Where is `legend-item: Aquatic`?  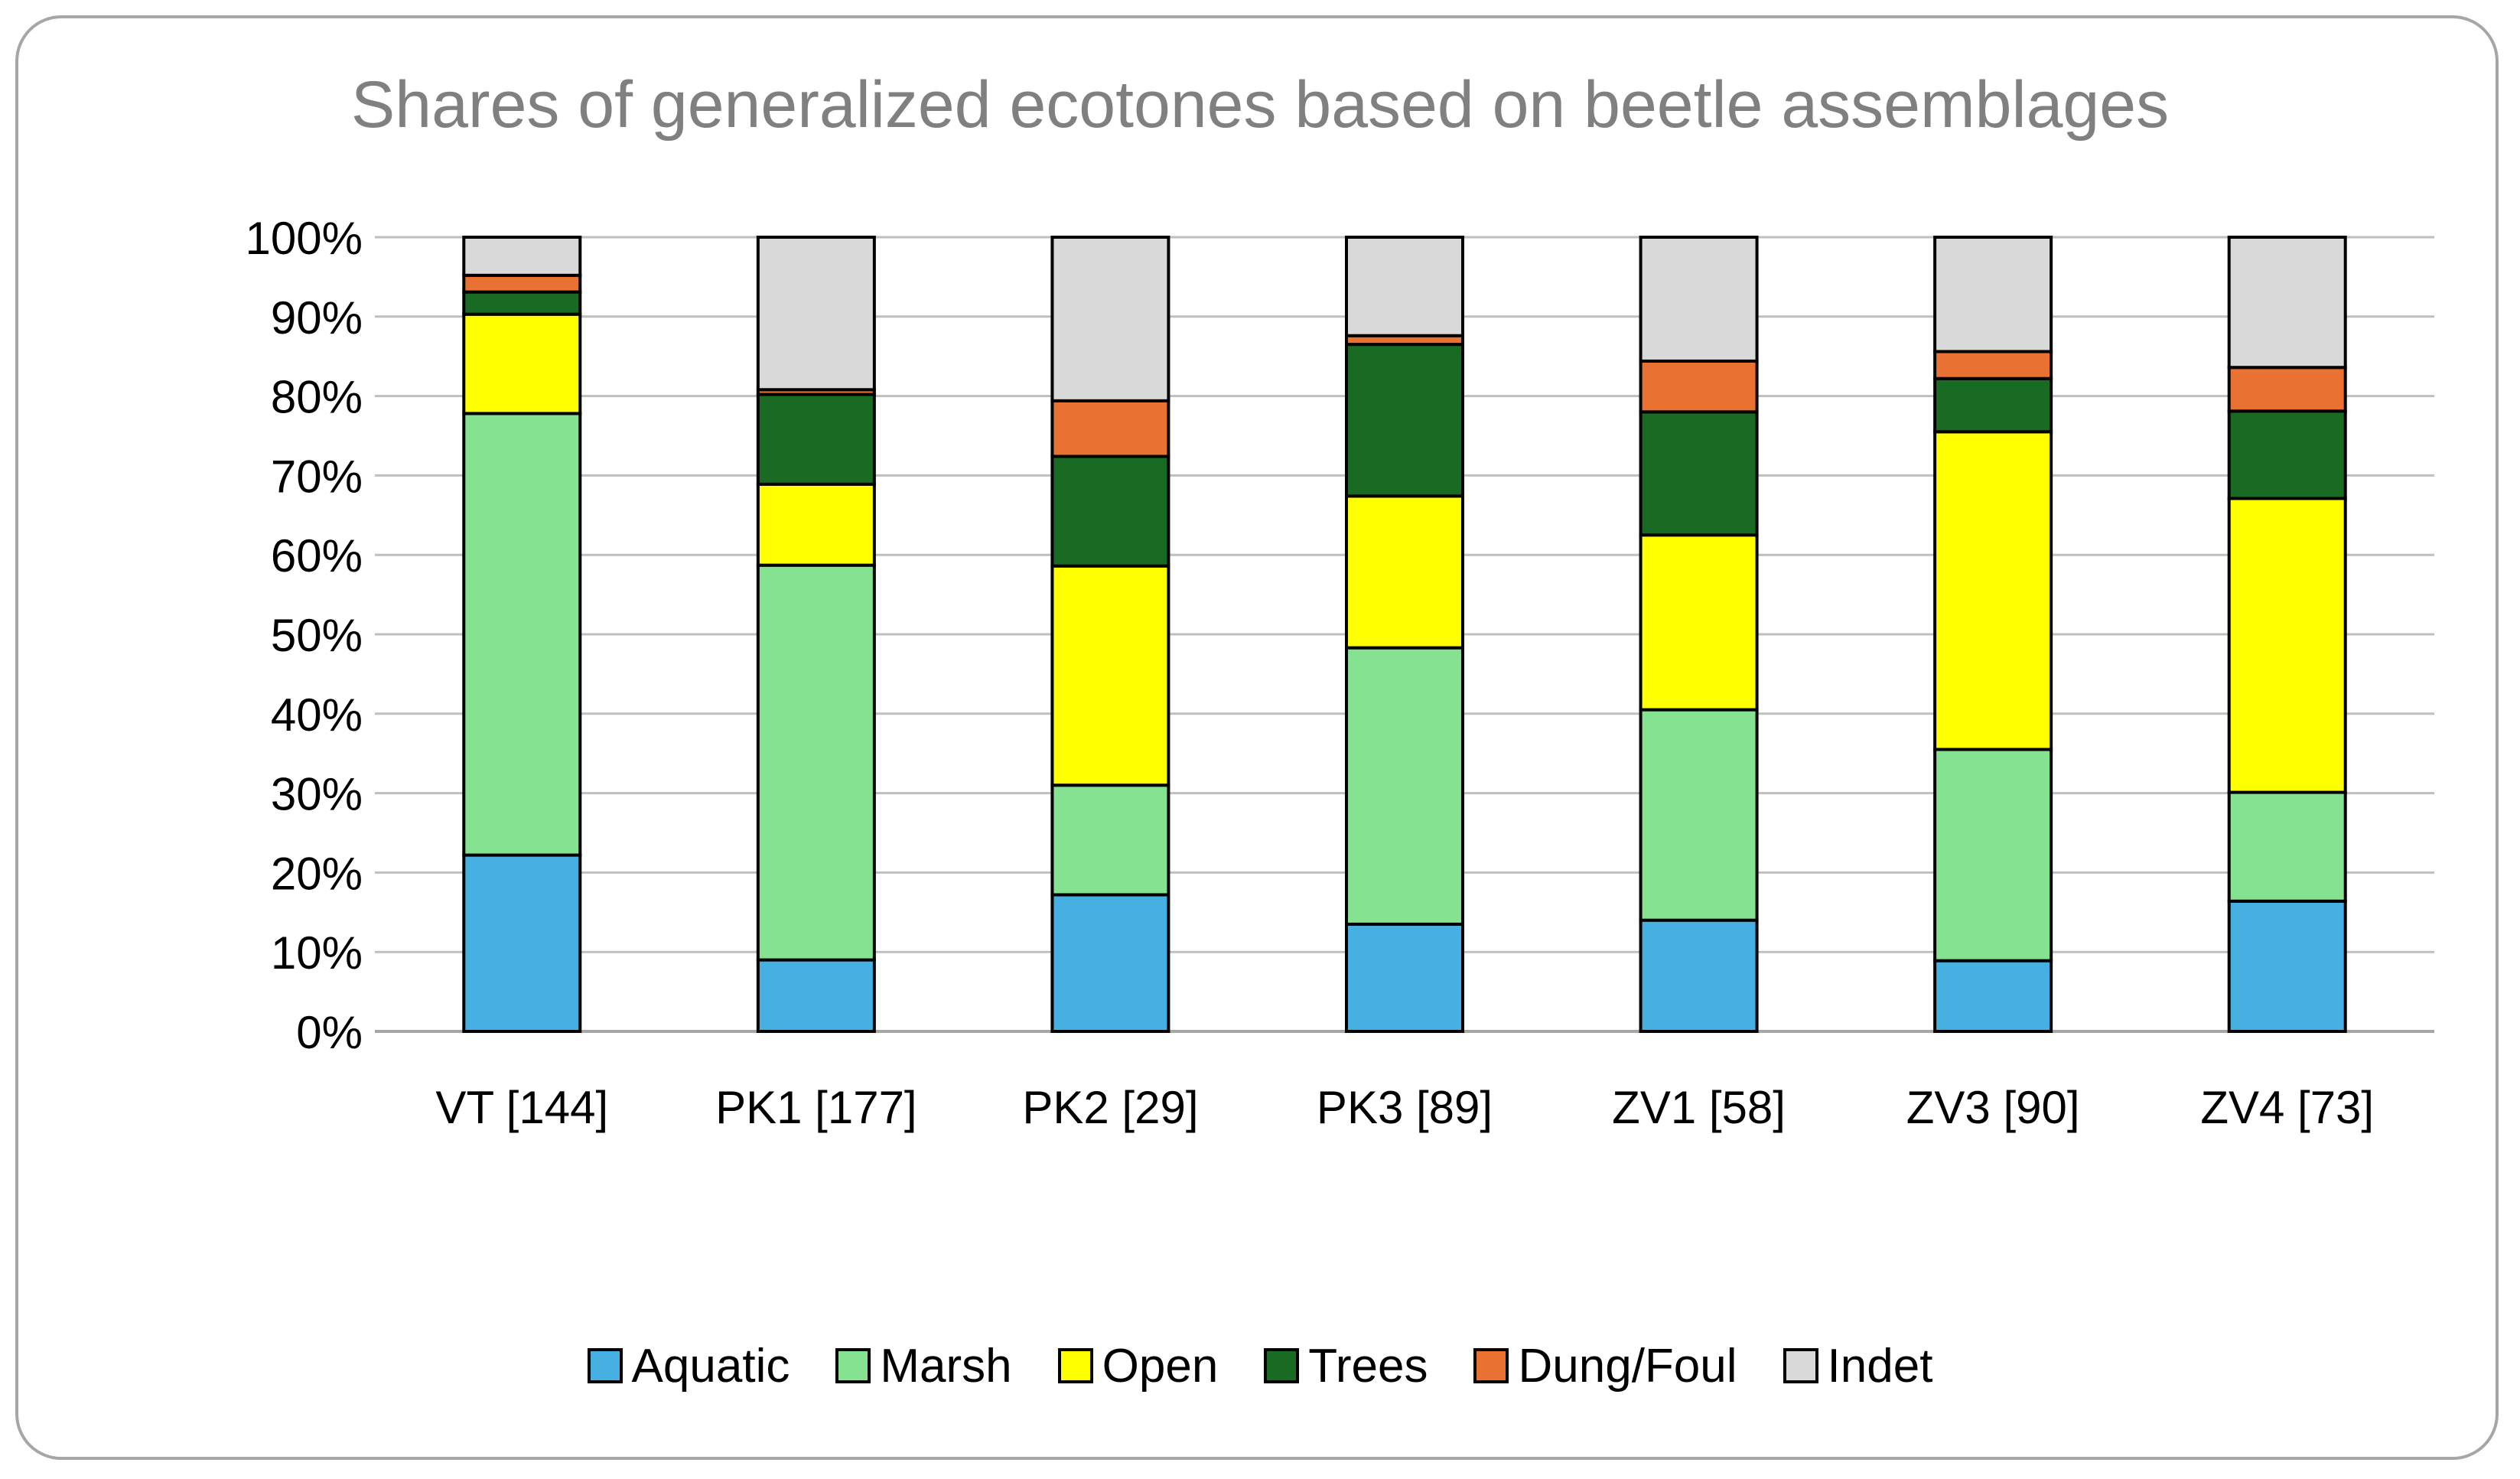
legend-item: Aquatic is located at coordinates (688, 1366).